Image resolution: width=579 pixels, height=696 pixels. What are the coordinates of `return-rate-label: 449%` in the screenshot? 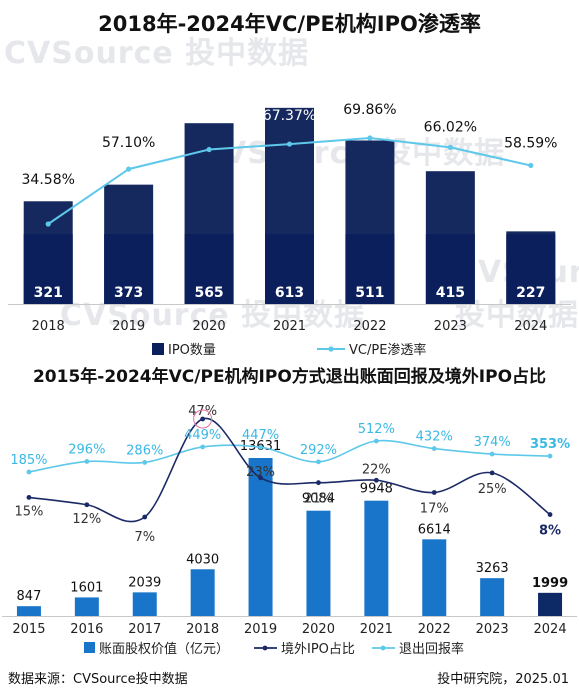 It's located at (202, 435).